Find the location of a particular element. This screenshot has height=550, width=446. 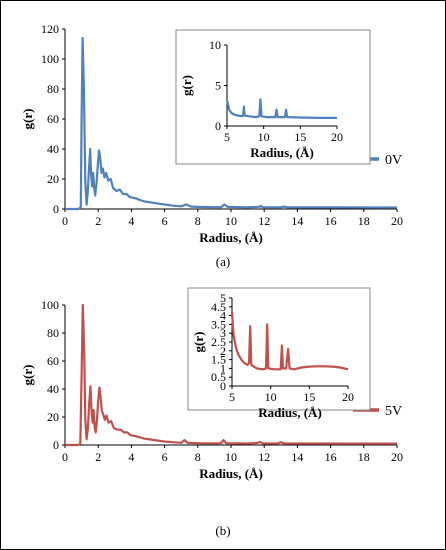

inset-y-tick-label: 1 is located at coordinates (223, 368).